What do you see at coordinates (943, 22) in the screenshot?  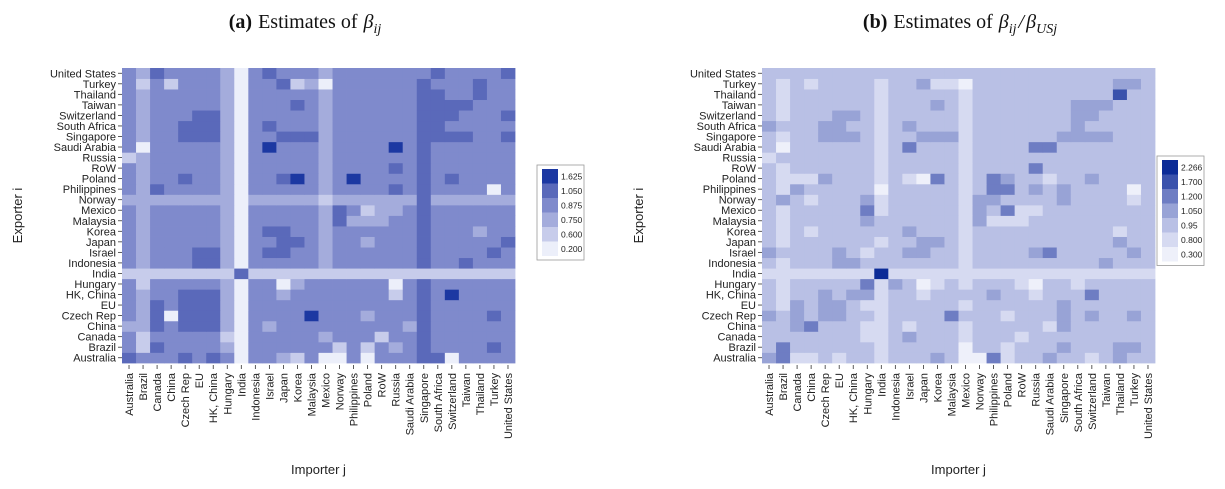 I see `title-text: Estimates of` at bounding box center [943, 22].